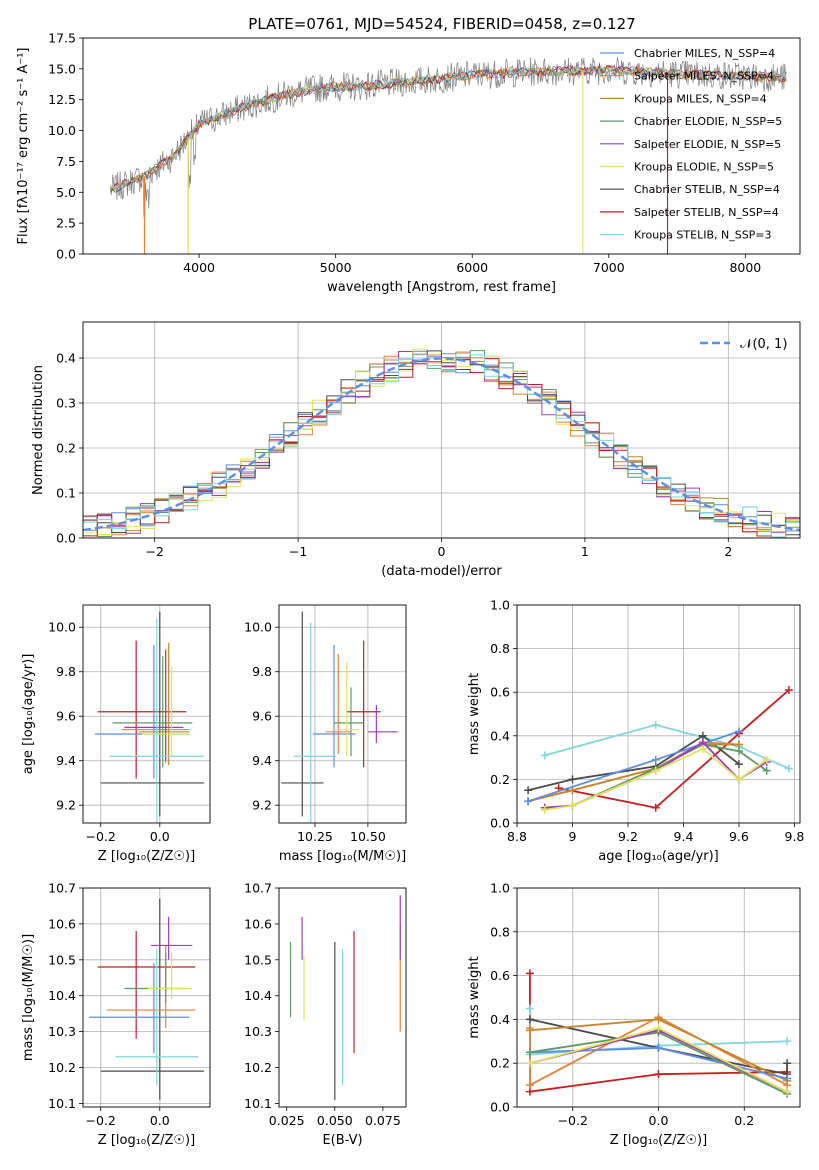 The image size is (819, 1170). I want to click on x-tick-label: 0.0, so click(659, 1120).